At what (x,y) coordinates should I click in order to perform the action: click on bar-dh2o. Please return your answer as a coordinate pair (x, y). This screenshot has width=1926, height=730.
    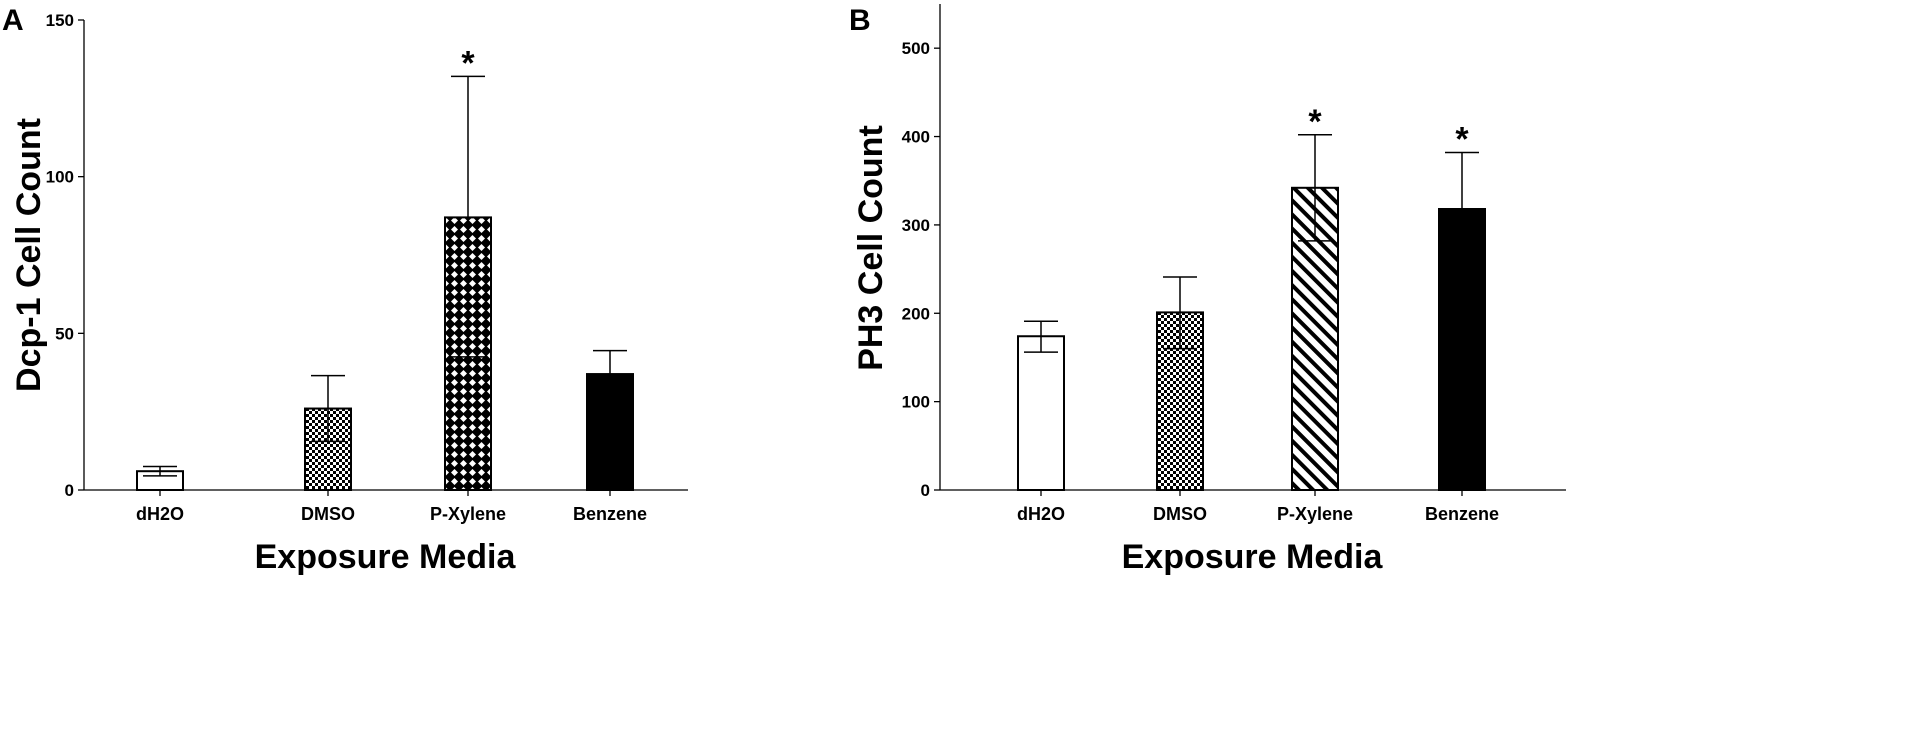
    Looking at the image, I should click on (1041, 413).